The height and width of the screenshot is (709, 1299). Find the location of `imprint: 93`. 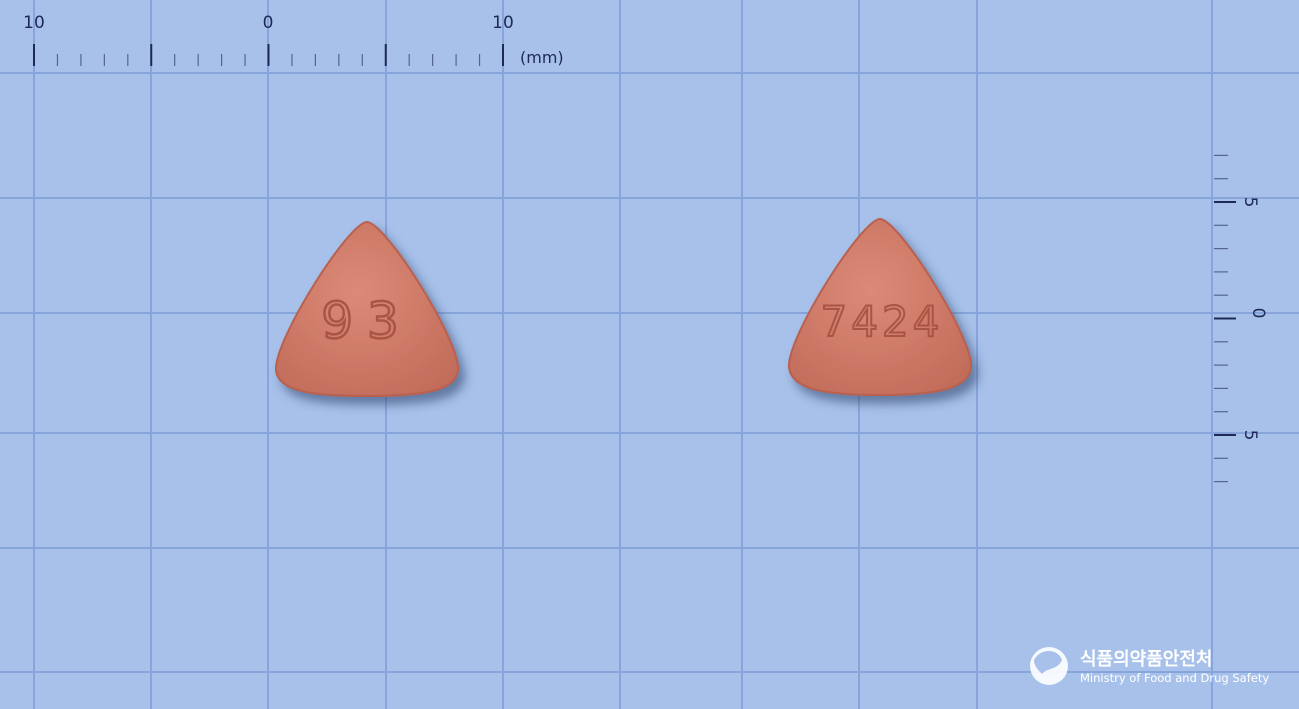

imprint: 93 is located at coordinates (367, 321).